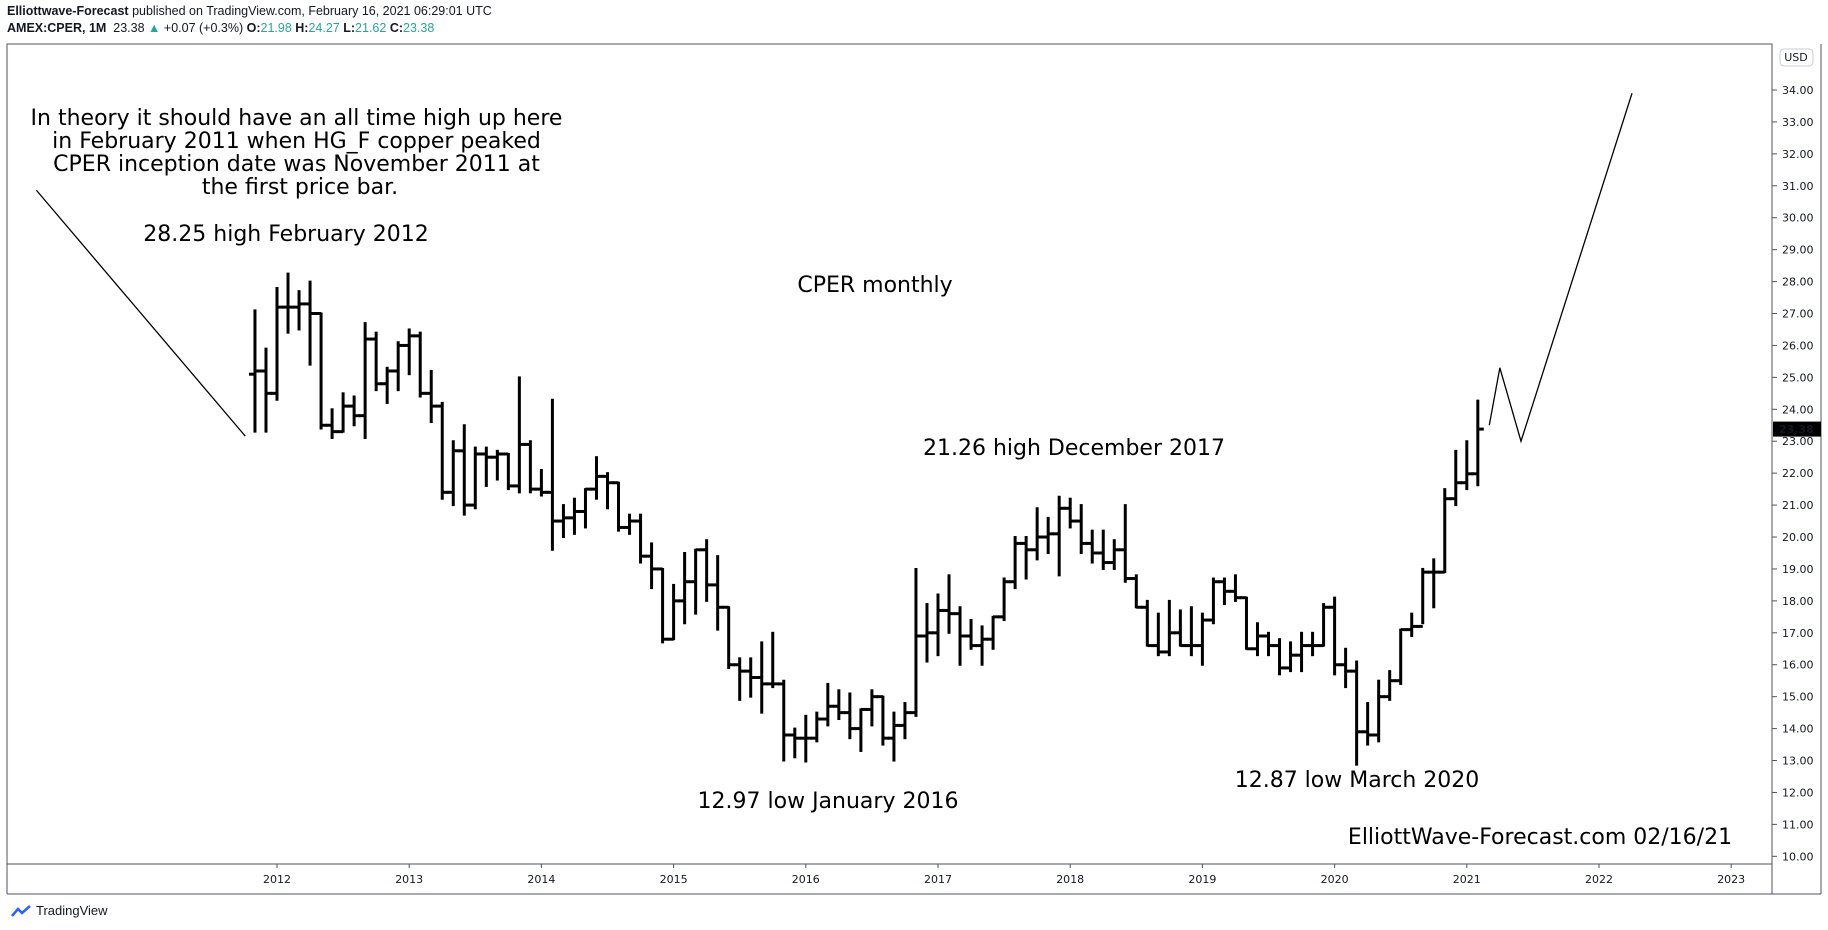 This screenshot has width=1828, height=930. I want to click on x-tick-label: 2013, so click(409, 879).